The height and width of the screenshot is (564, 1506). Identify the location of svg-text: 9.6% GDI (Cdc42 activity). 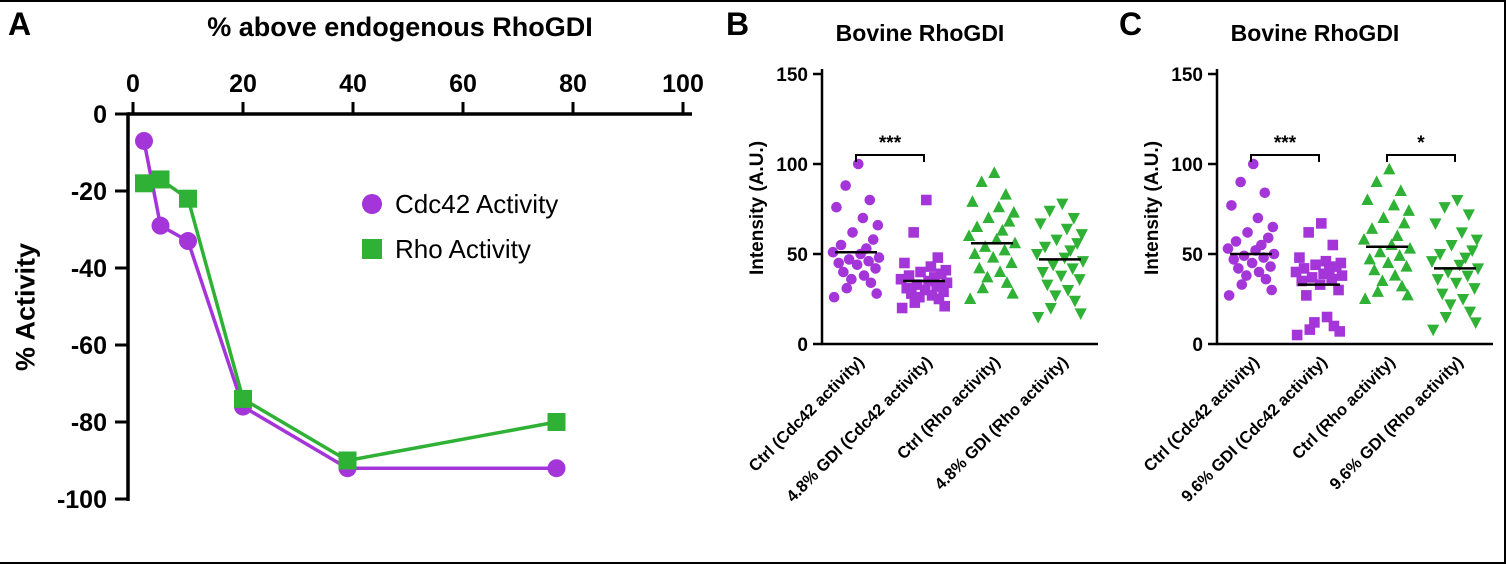
(1254, 429).